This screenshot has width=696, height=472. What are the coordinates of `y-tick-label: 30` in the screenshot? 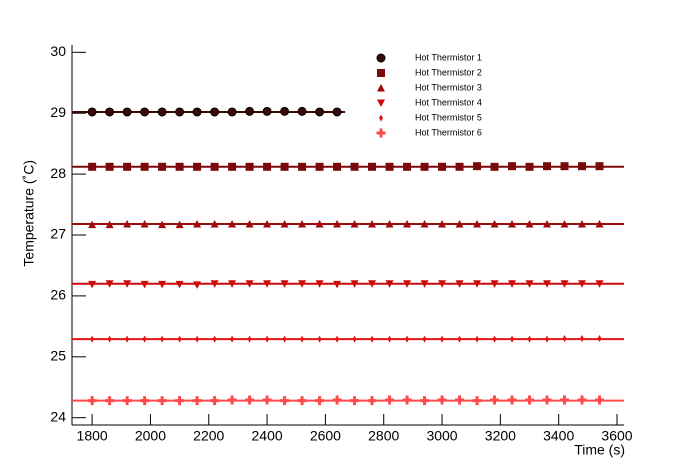 It's located at (58, 51).